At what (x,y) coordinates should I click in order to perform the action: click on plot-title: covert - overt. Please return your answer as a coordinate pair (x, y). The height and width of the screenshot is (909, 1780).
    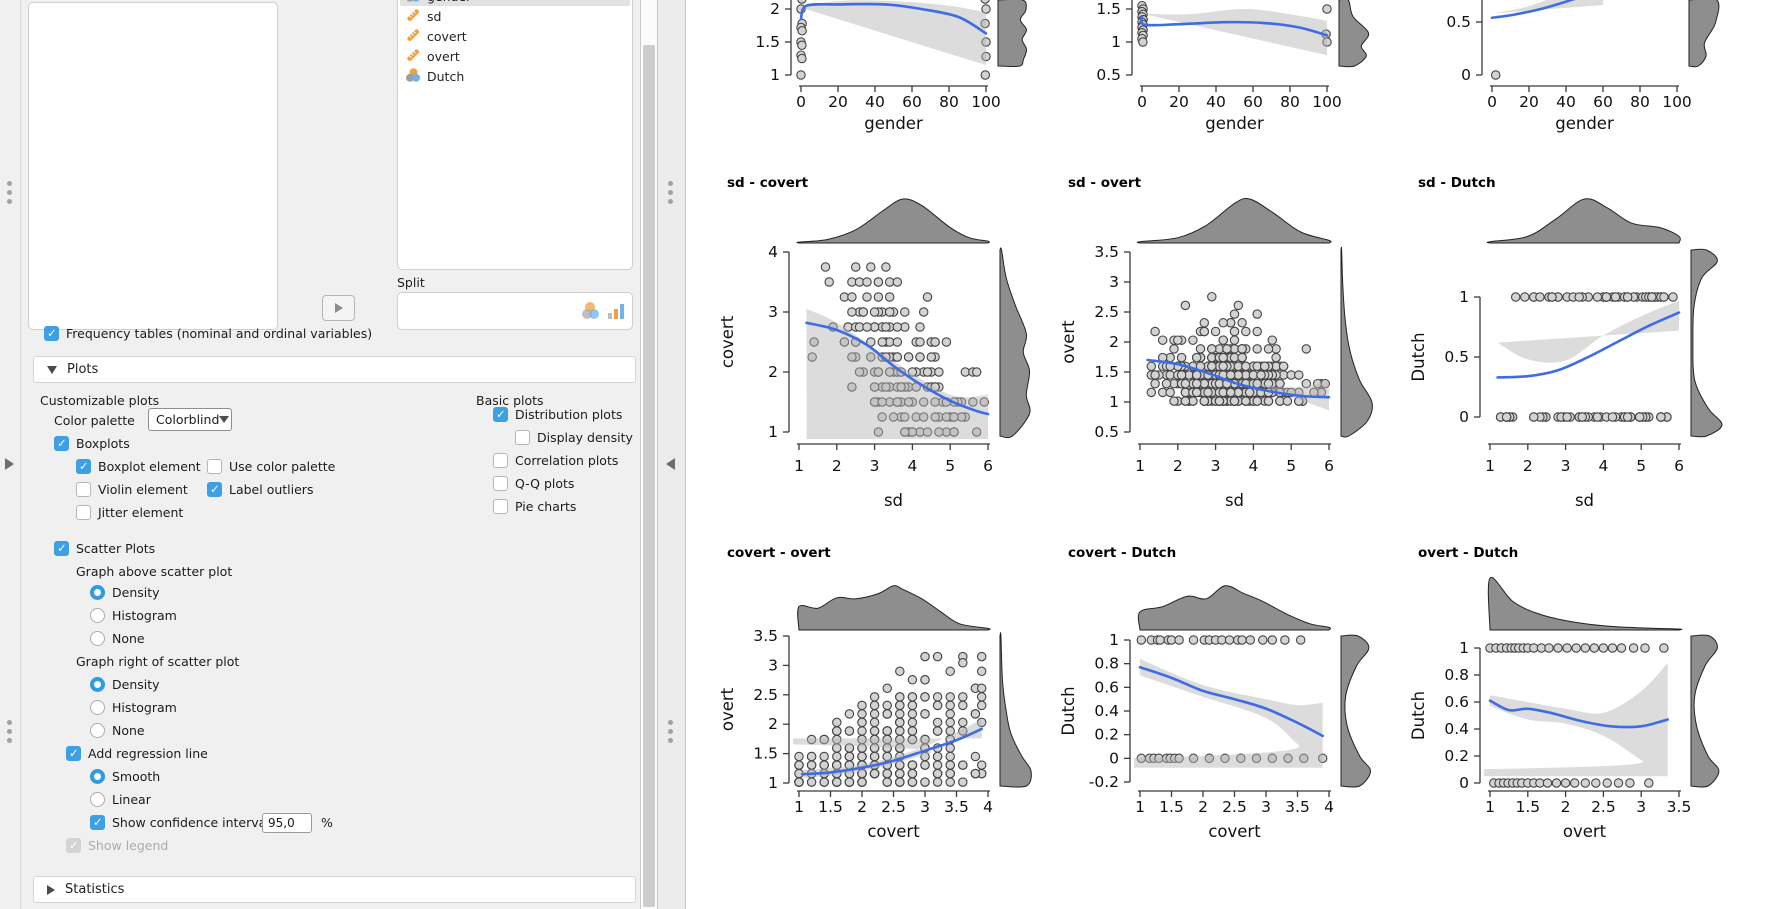
    Looking at the image, I should click on (779, 553).